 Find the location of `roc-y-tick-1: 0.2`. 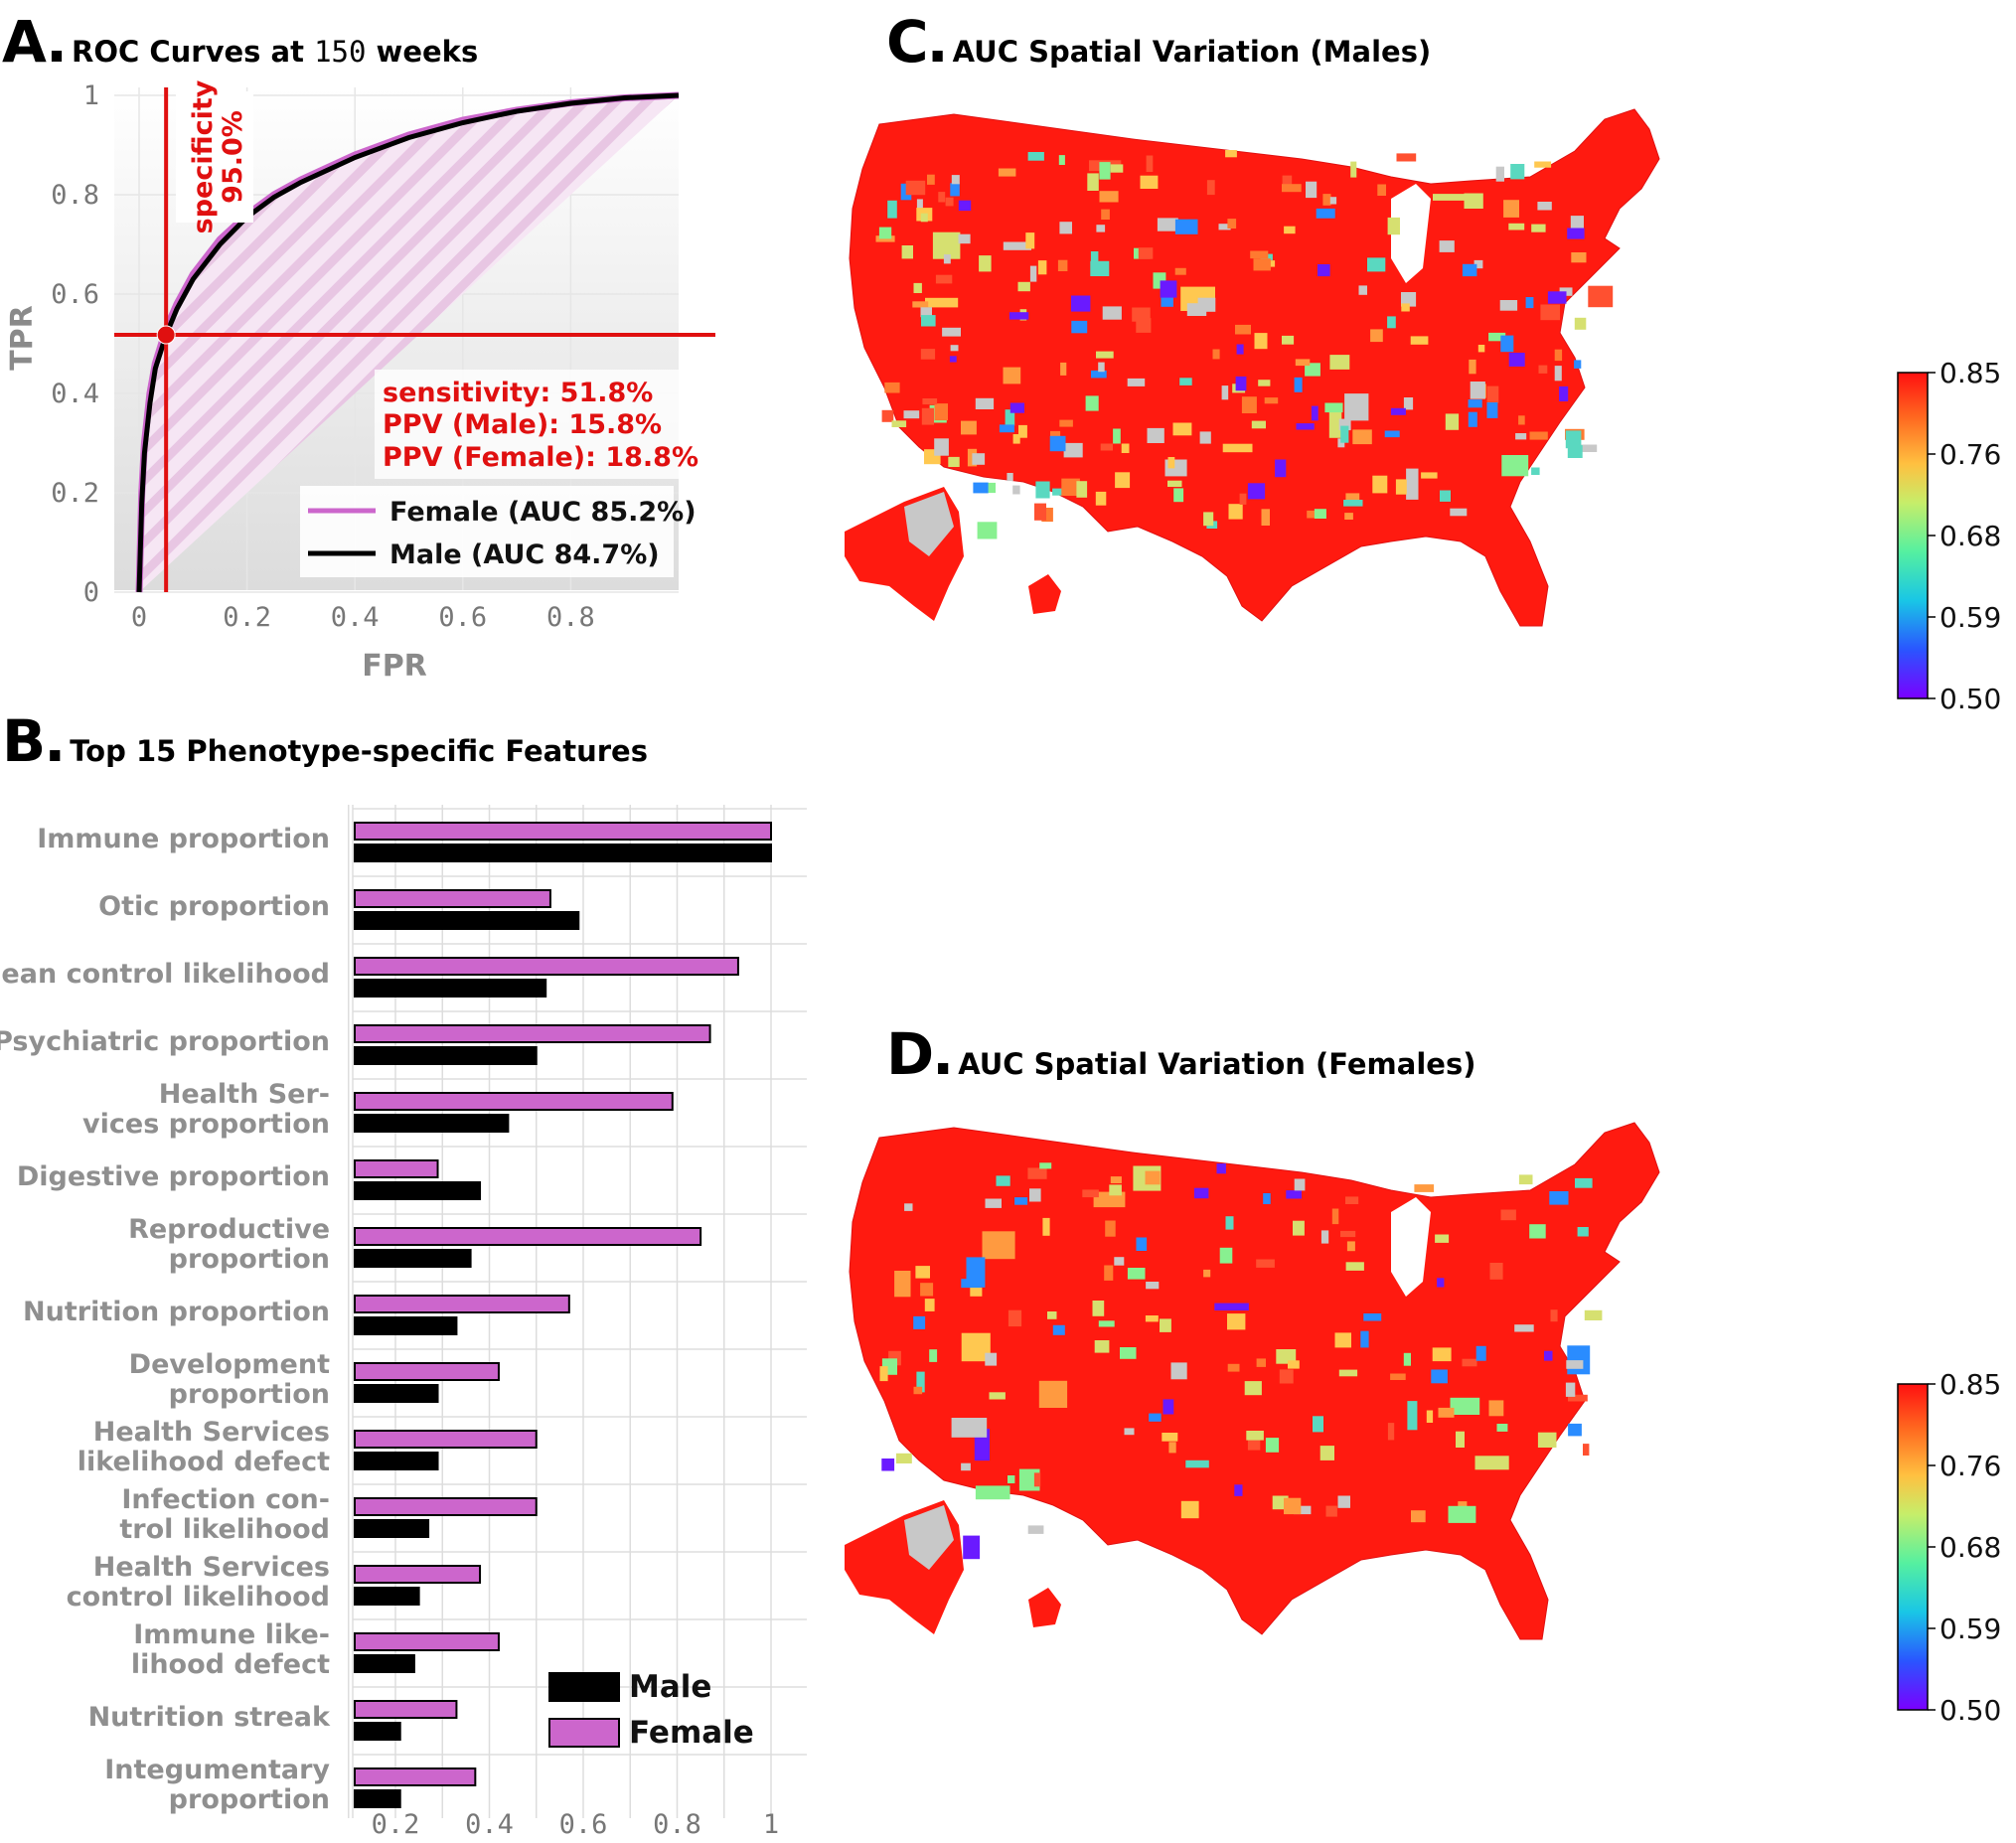

roc-y-tick-1: 0.2 is located at coordinates (75, 493).